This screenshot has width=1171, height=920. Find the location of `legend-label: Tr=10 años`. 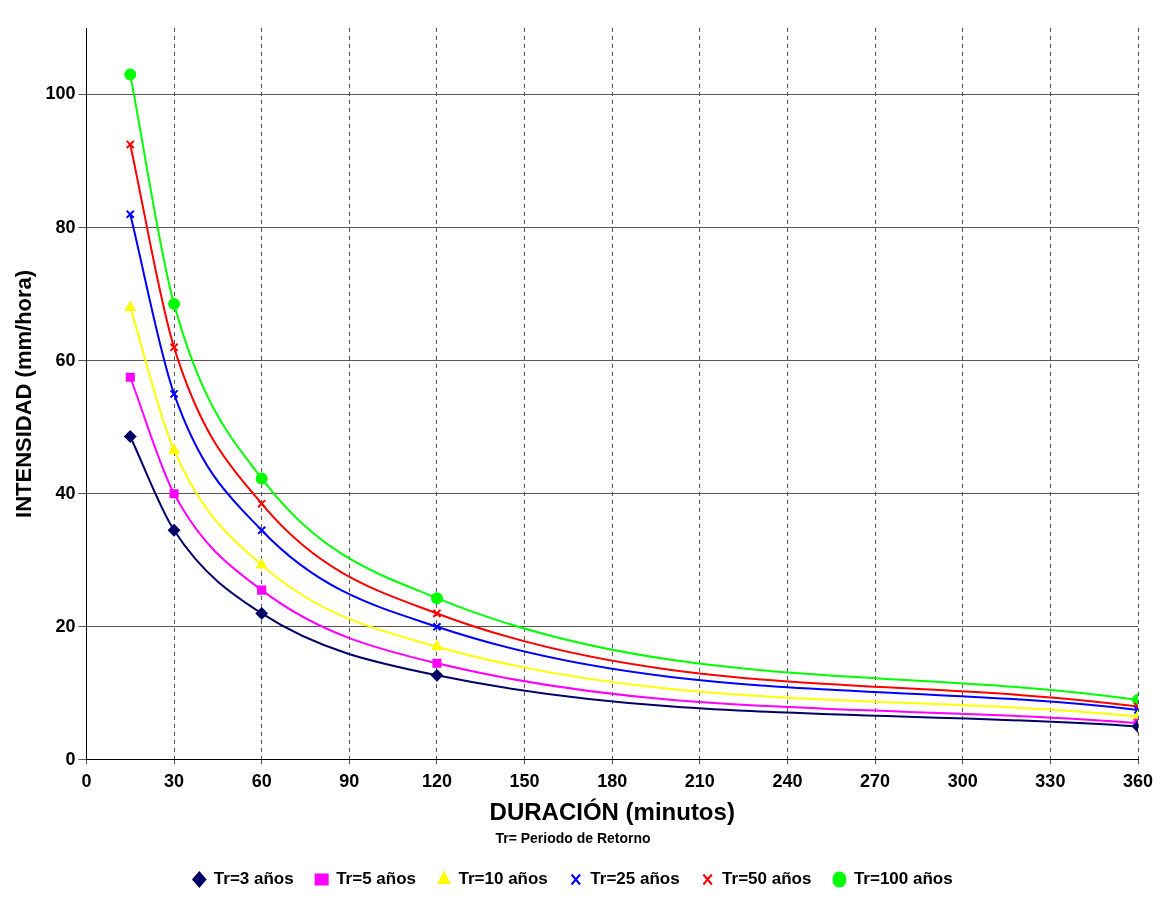

legend-label: Tr=10 años is located at coordinates (503, 879).